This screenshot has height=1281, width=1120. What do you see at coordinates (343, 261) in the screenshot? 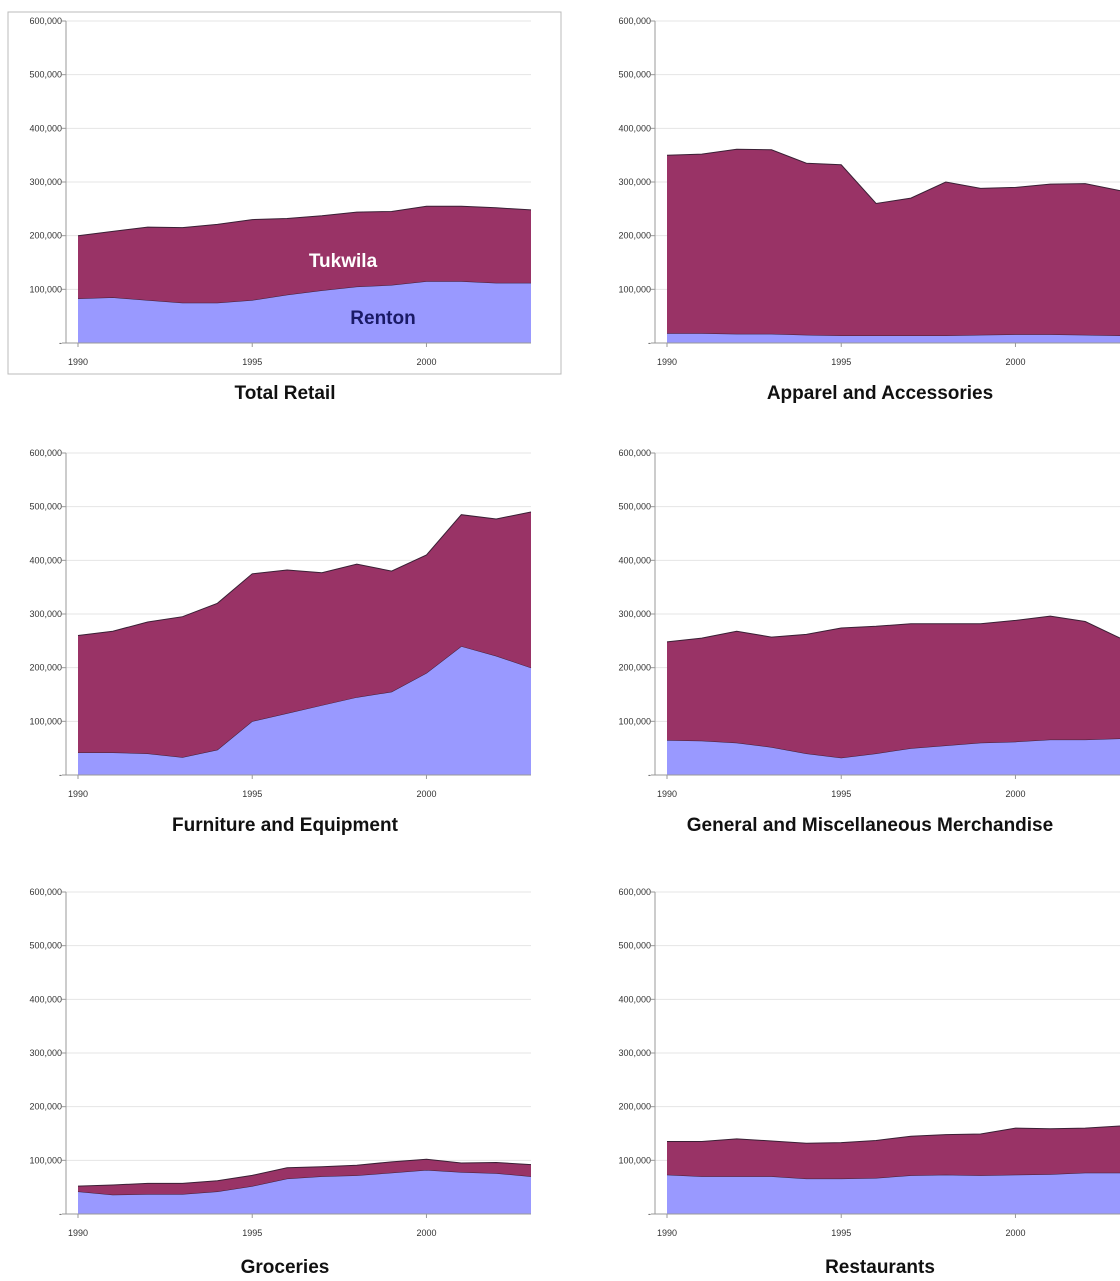
I see `annotation-tukwila: Tukwila` at bounding box center [343, 261].